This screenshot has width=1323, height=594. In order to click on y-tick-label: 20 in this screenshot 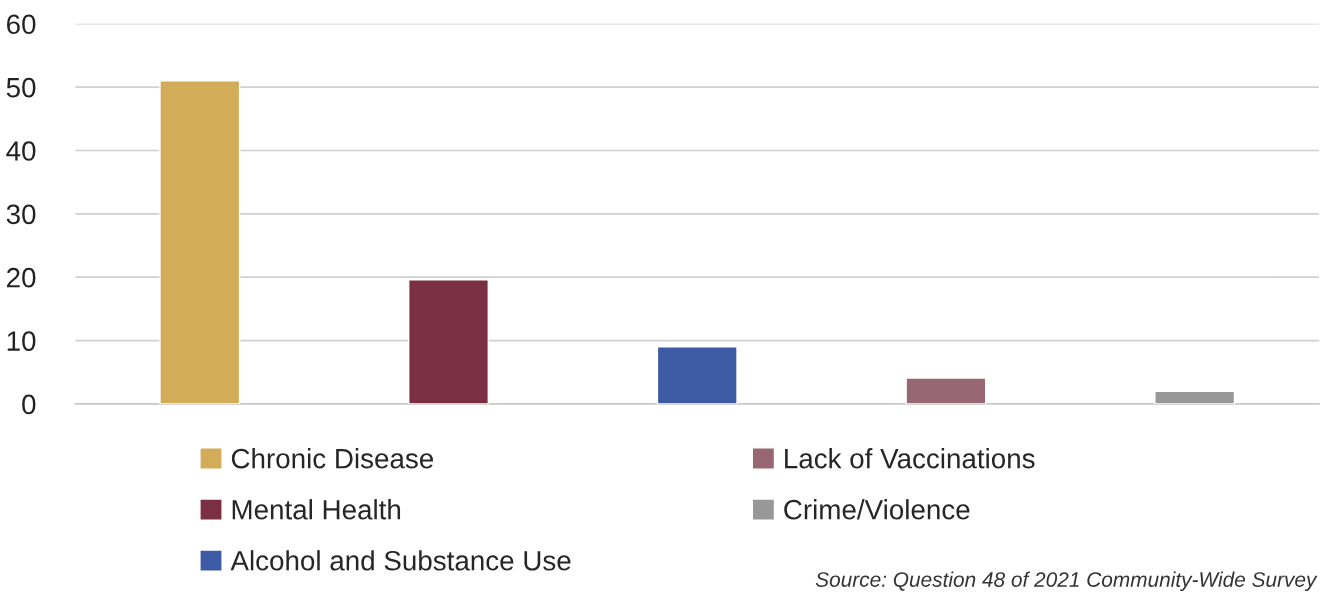, I will do `click(21, 277)`.